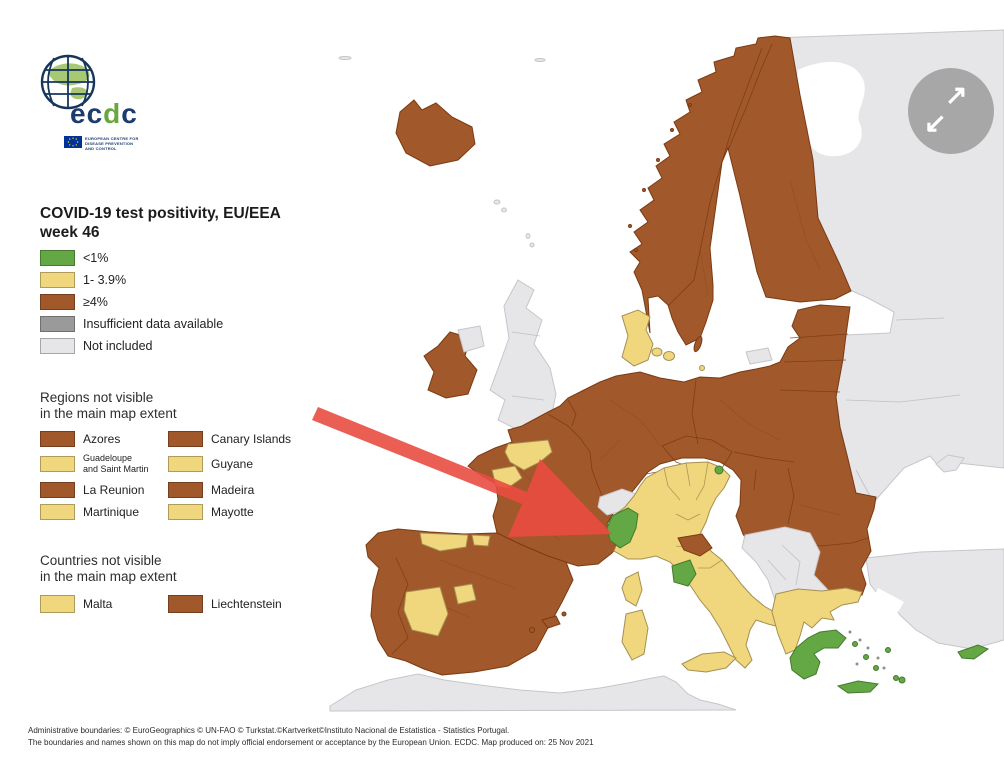 The image size is (1004, 768). What do you see at coordinates (858, 687) in the screenshot?
I see `map-island-crete` at bounding box center [858, 687].